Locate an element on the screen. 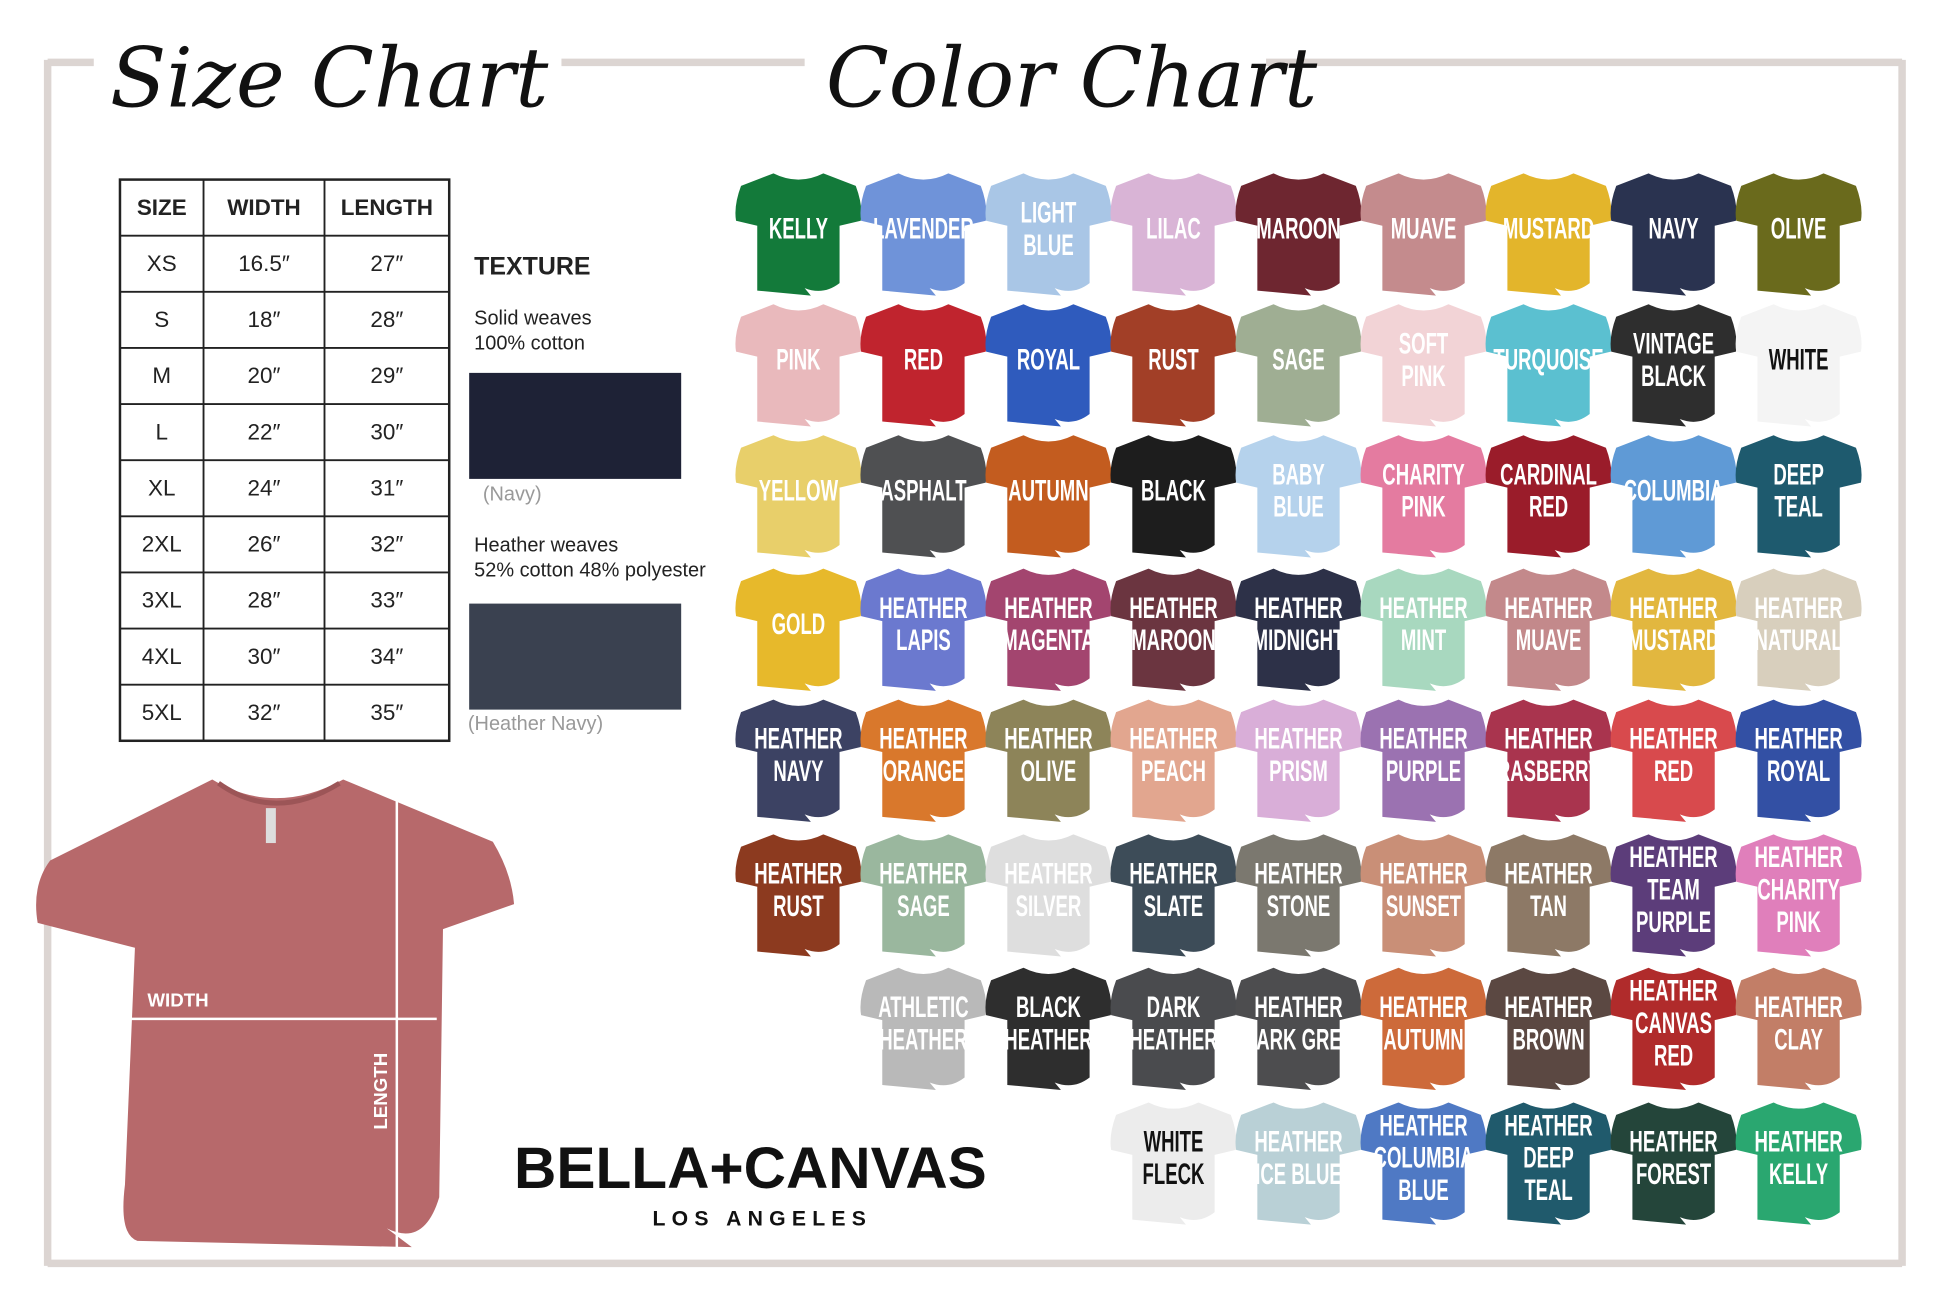  color-label: BROWN is located at coordinates (1548, 1040).